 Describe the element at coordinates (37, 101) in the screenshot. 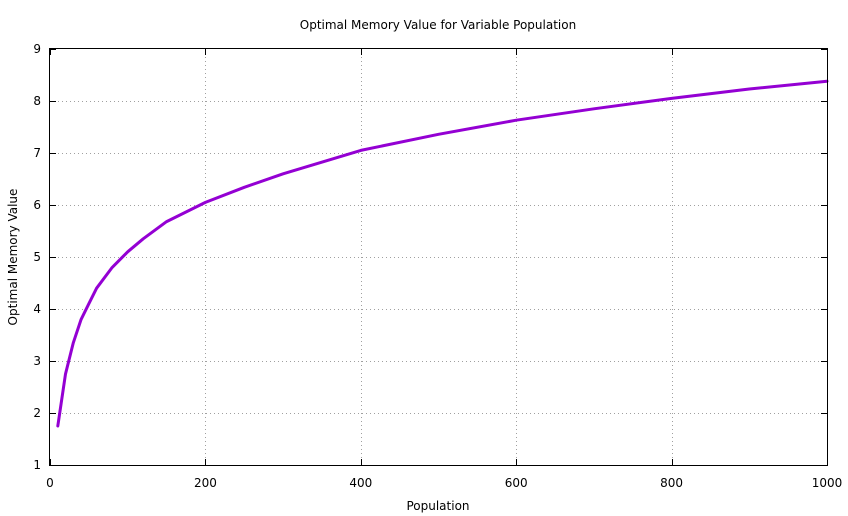

I see `y-tick-label: 8` at that location.